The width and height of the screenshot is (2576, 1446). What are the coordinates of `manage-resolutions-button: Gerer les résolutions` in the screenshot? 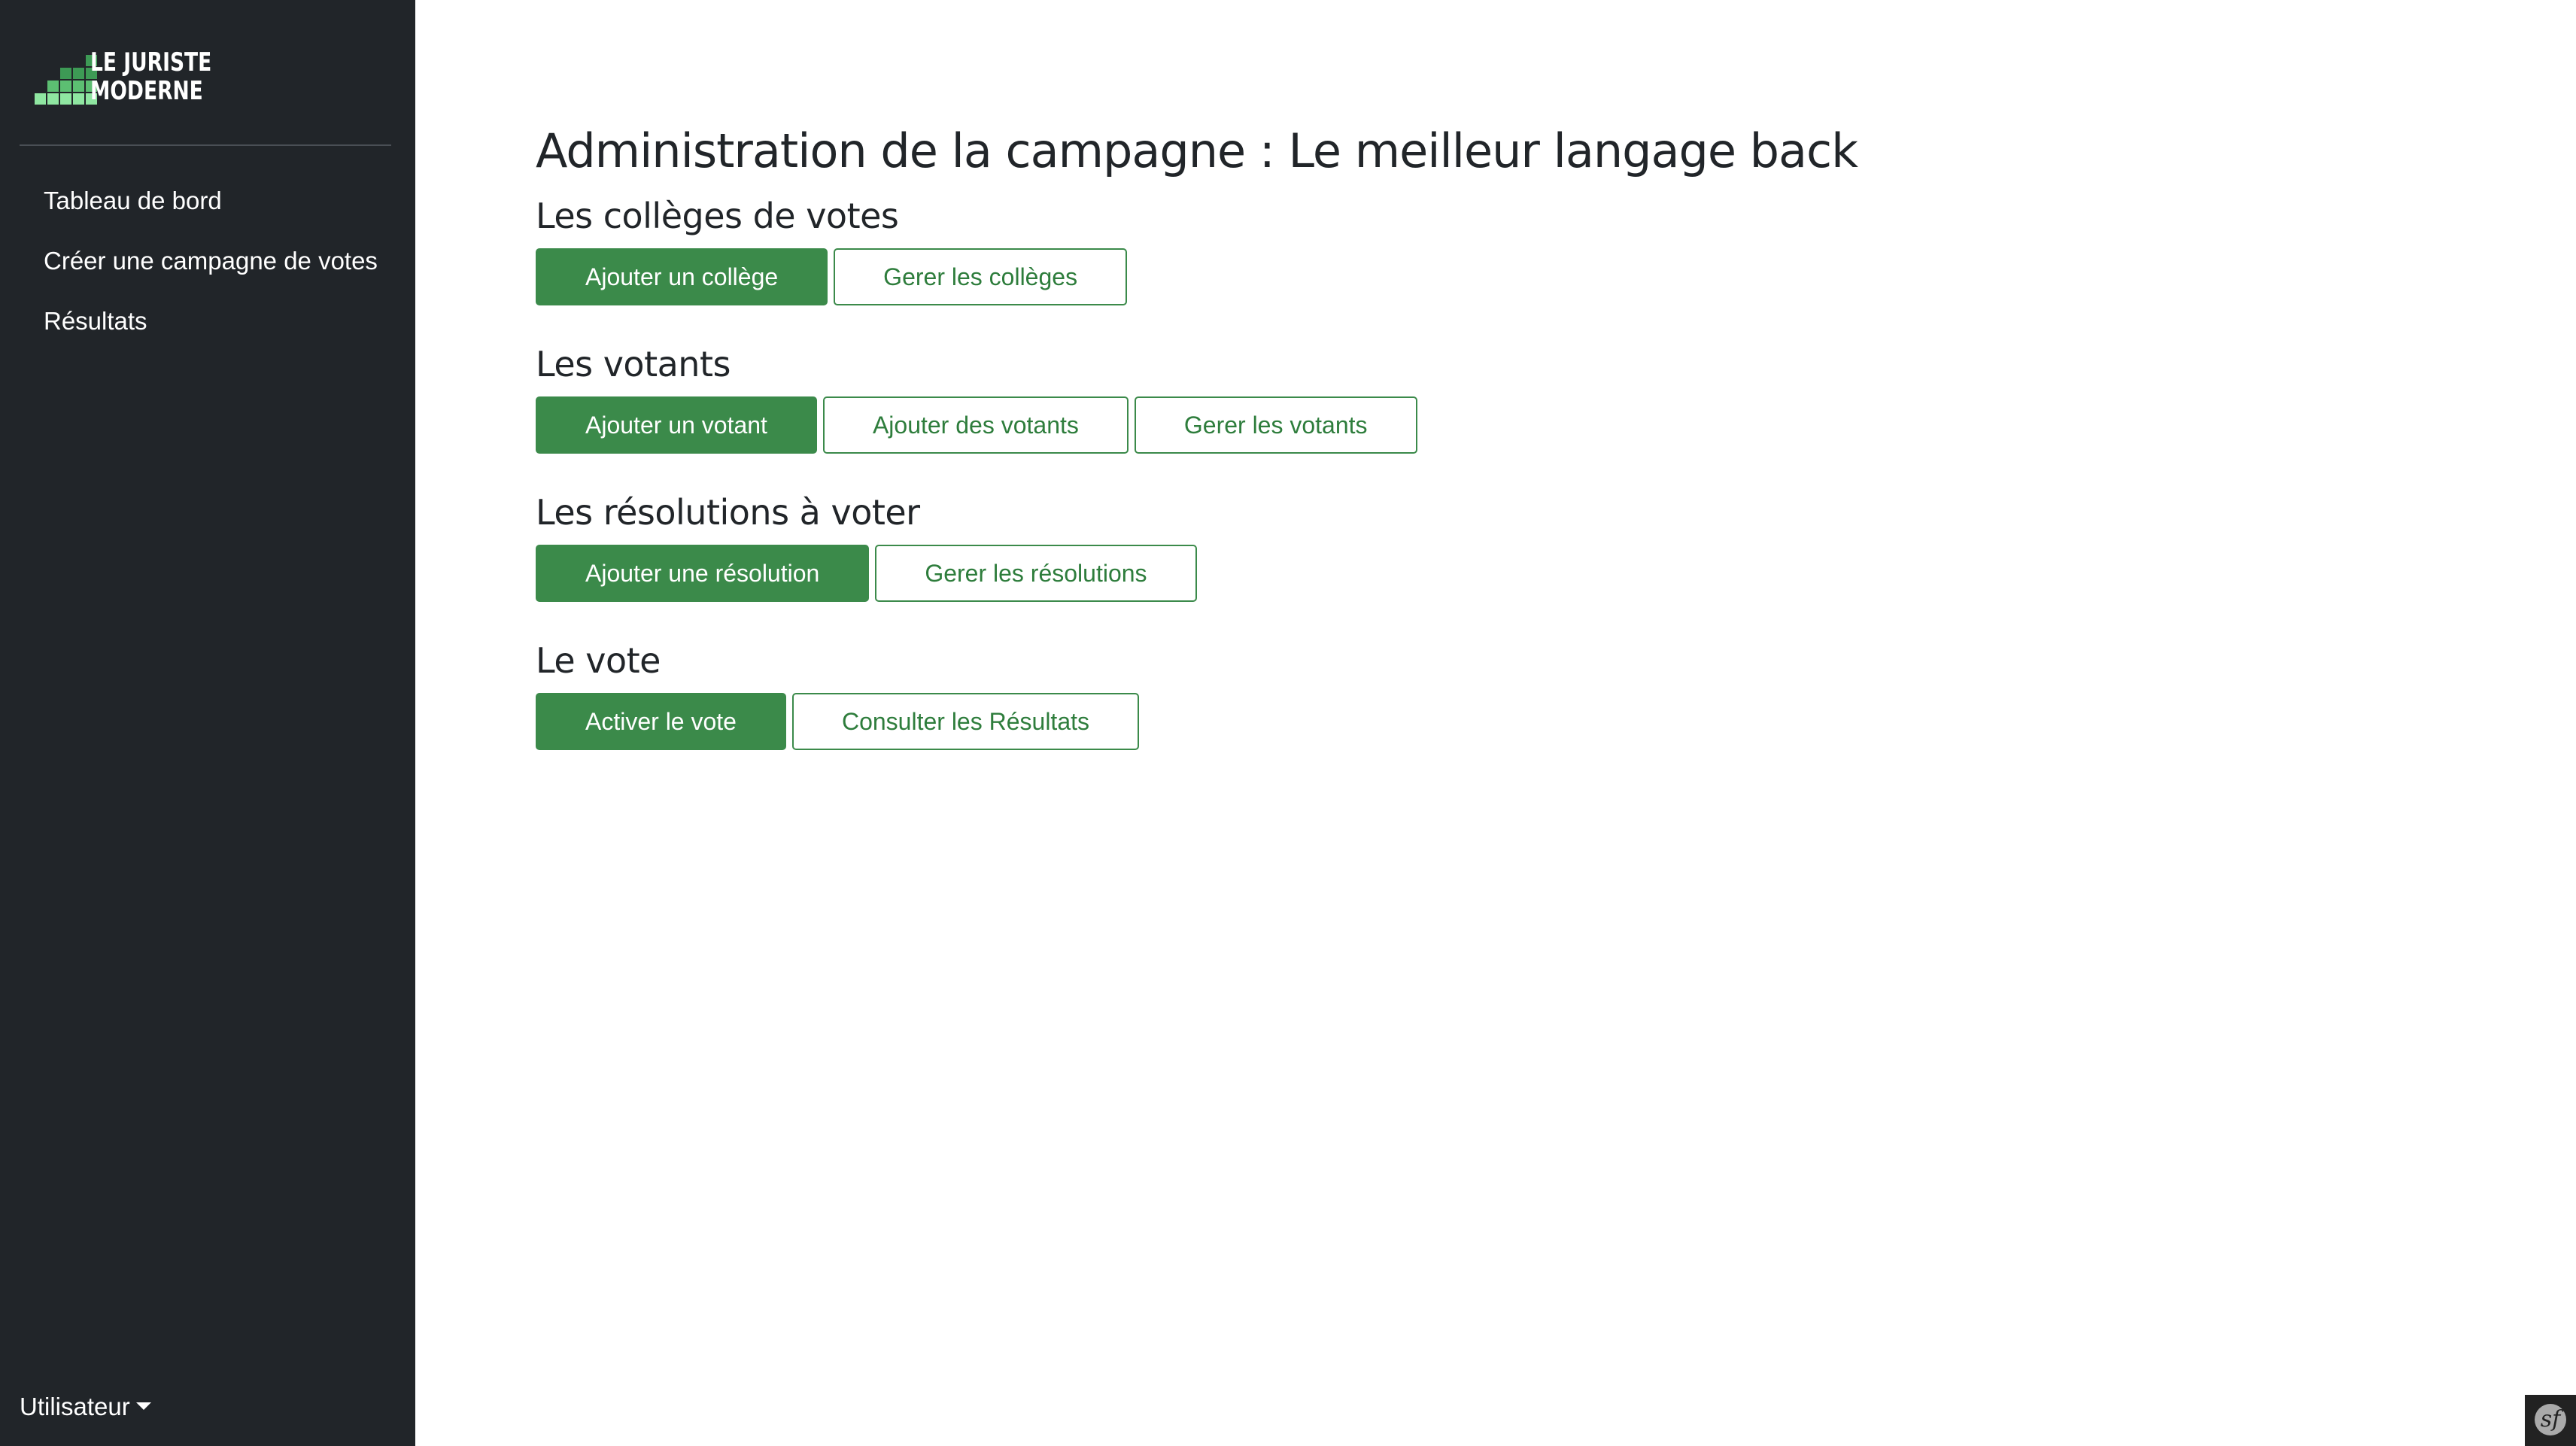 It's located at (1036, 573).